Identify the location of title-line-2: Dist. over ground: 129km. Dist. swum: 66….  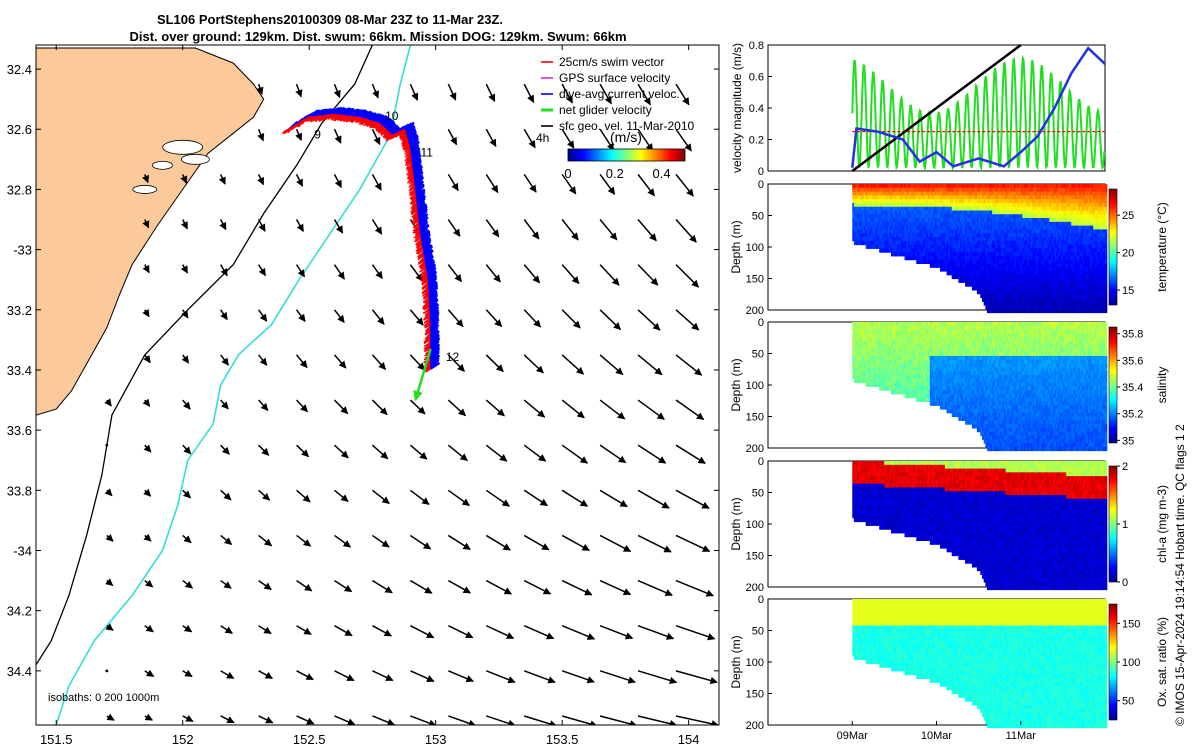
(377, 36).